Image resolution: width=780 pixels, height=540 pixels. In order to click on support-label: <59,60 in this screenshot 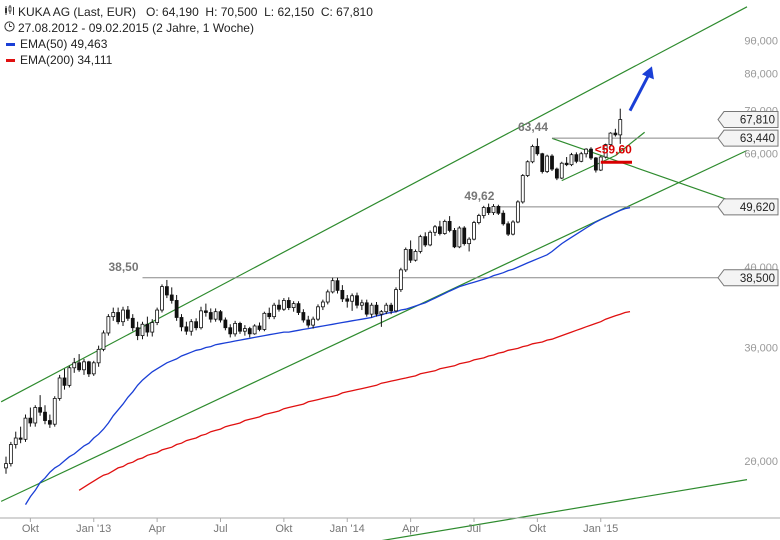, I will do `click(613, 149)`.